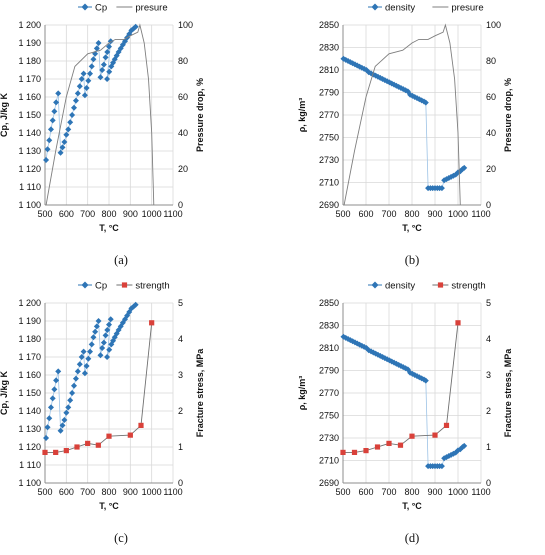 The height and width of the screenshot is (555, 545). What do you see at coordinates (400, 286) in the screenshot?
I see `legend-label: density` at bounding box center [400, 286].